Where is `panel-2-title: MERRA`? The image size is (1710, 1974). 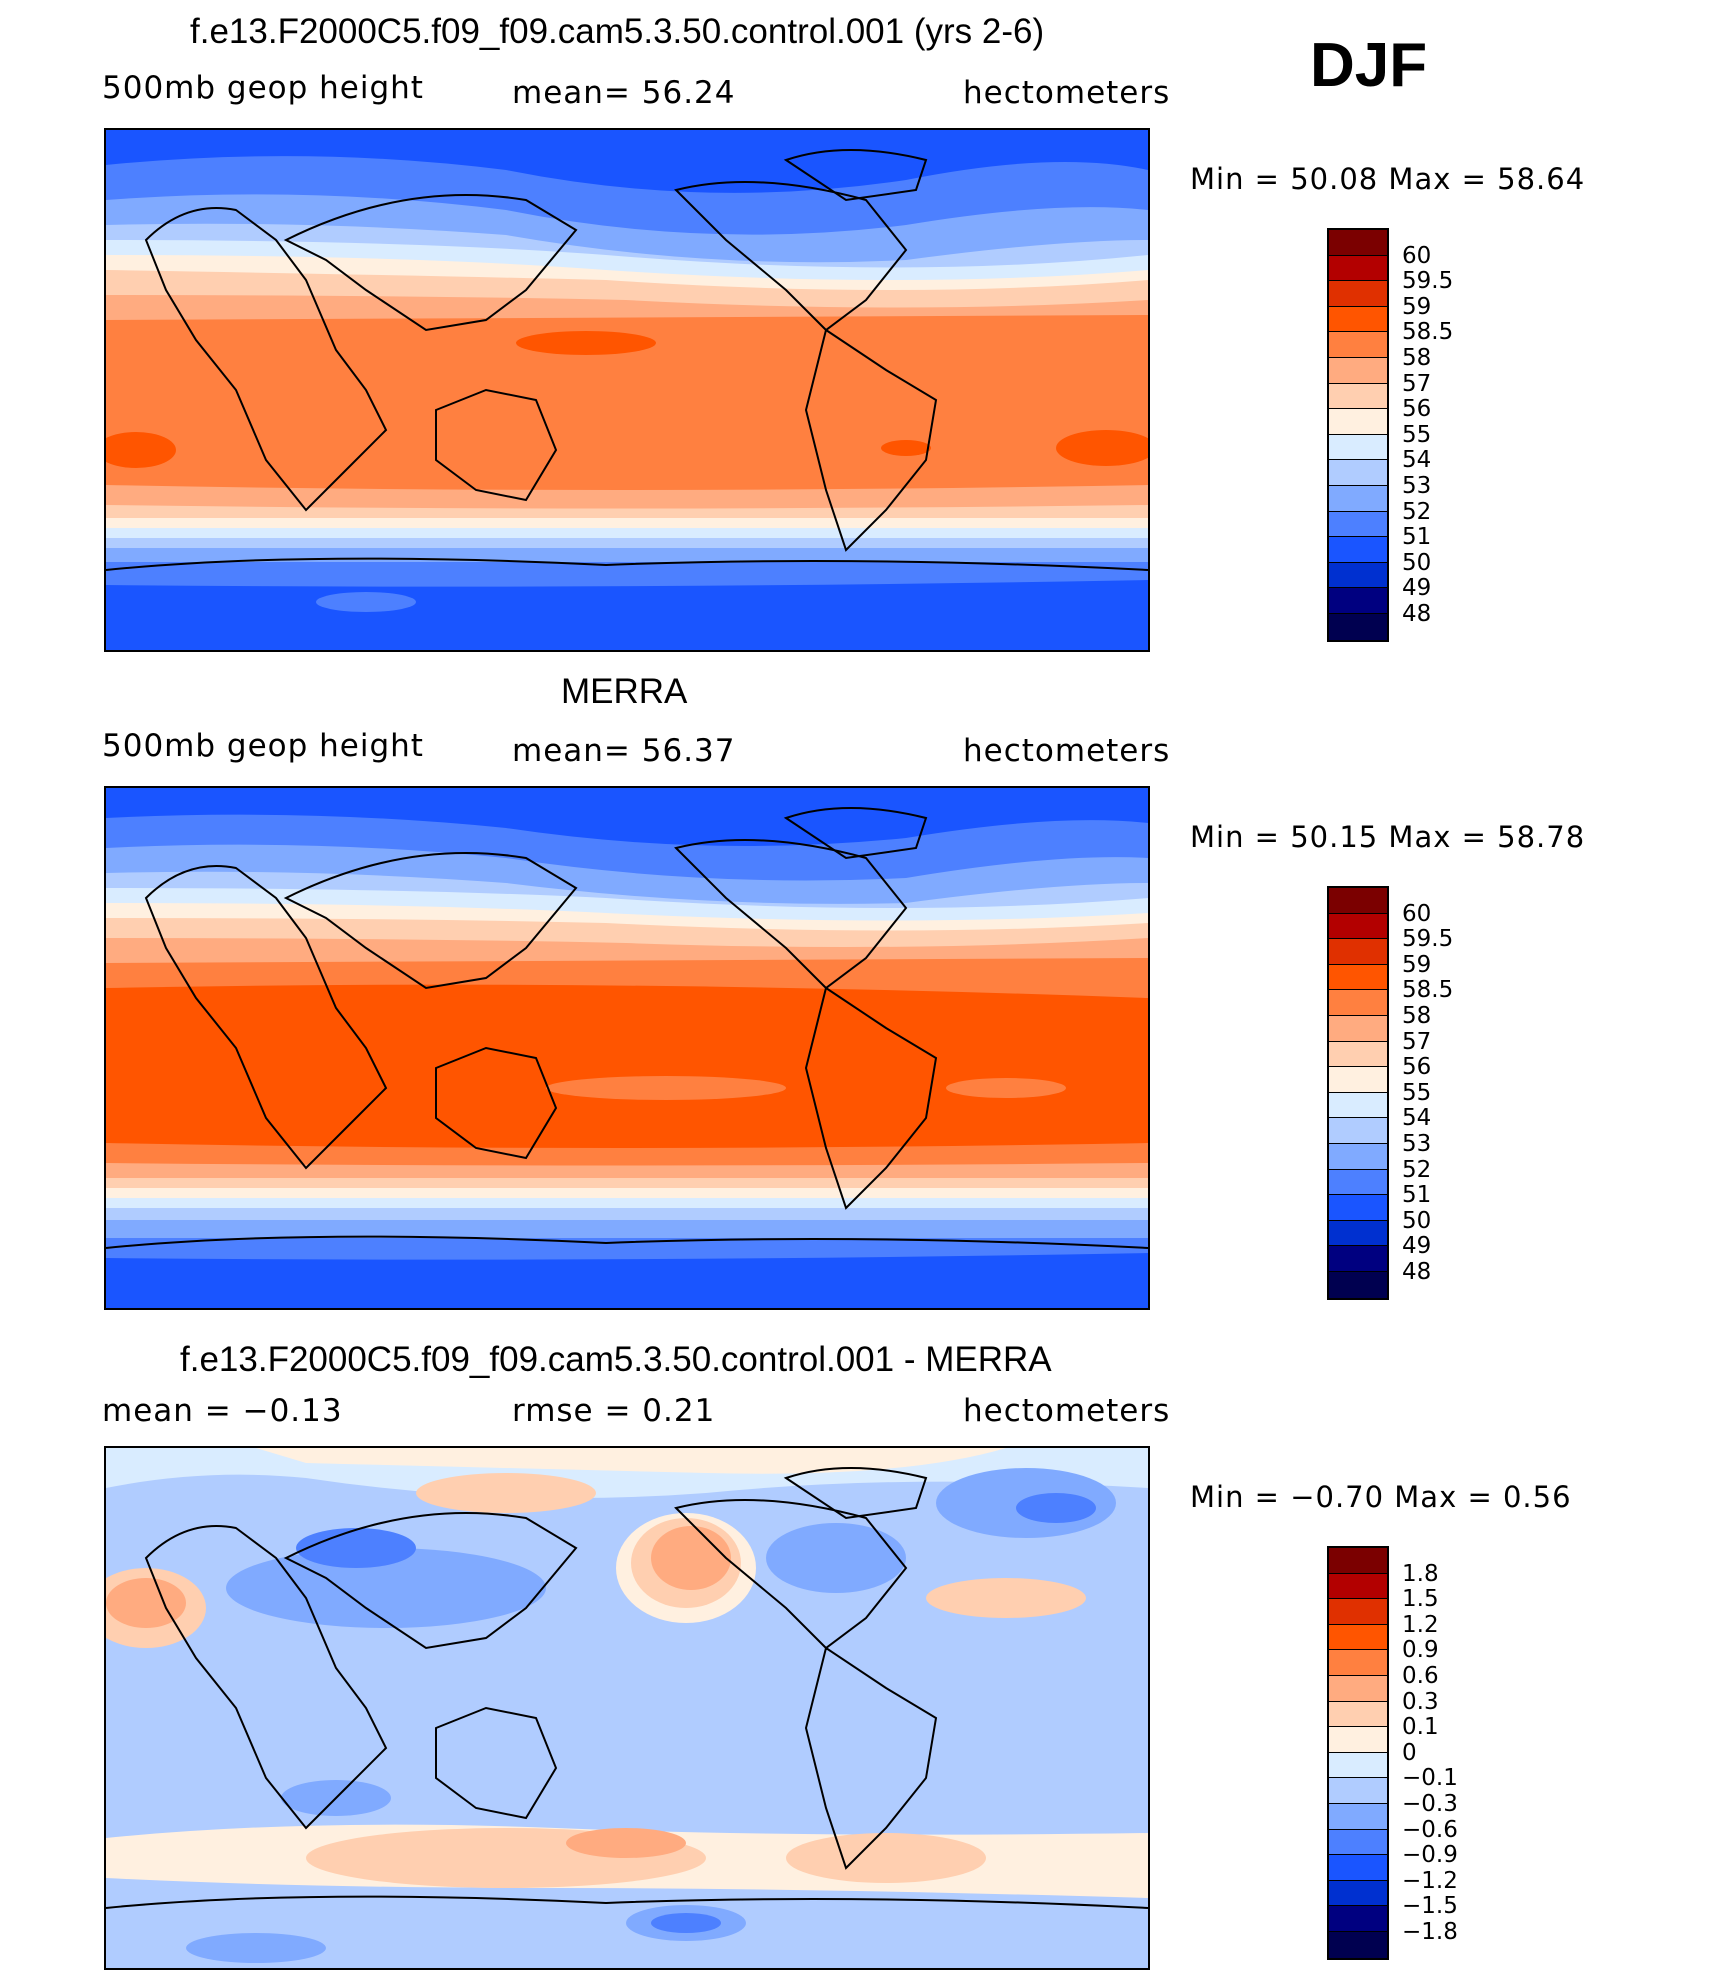
panel-2-title: MERRA is located at coordinates (624, 691).